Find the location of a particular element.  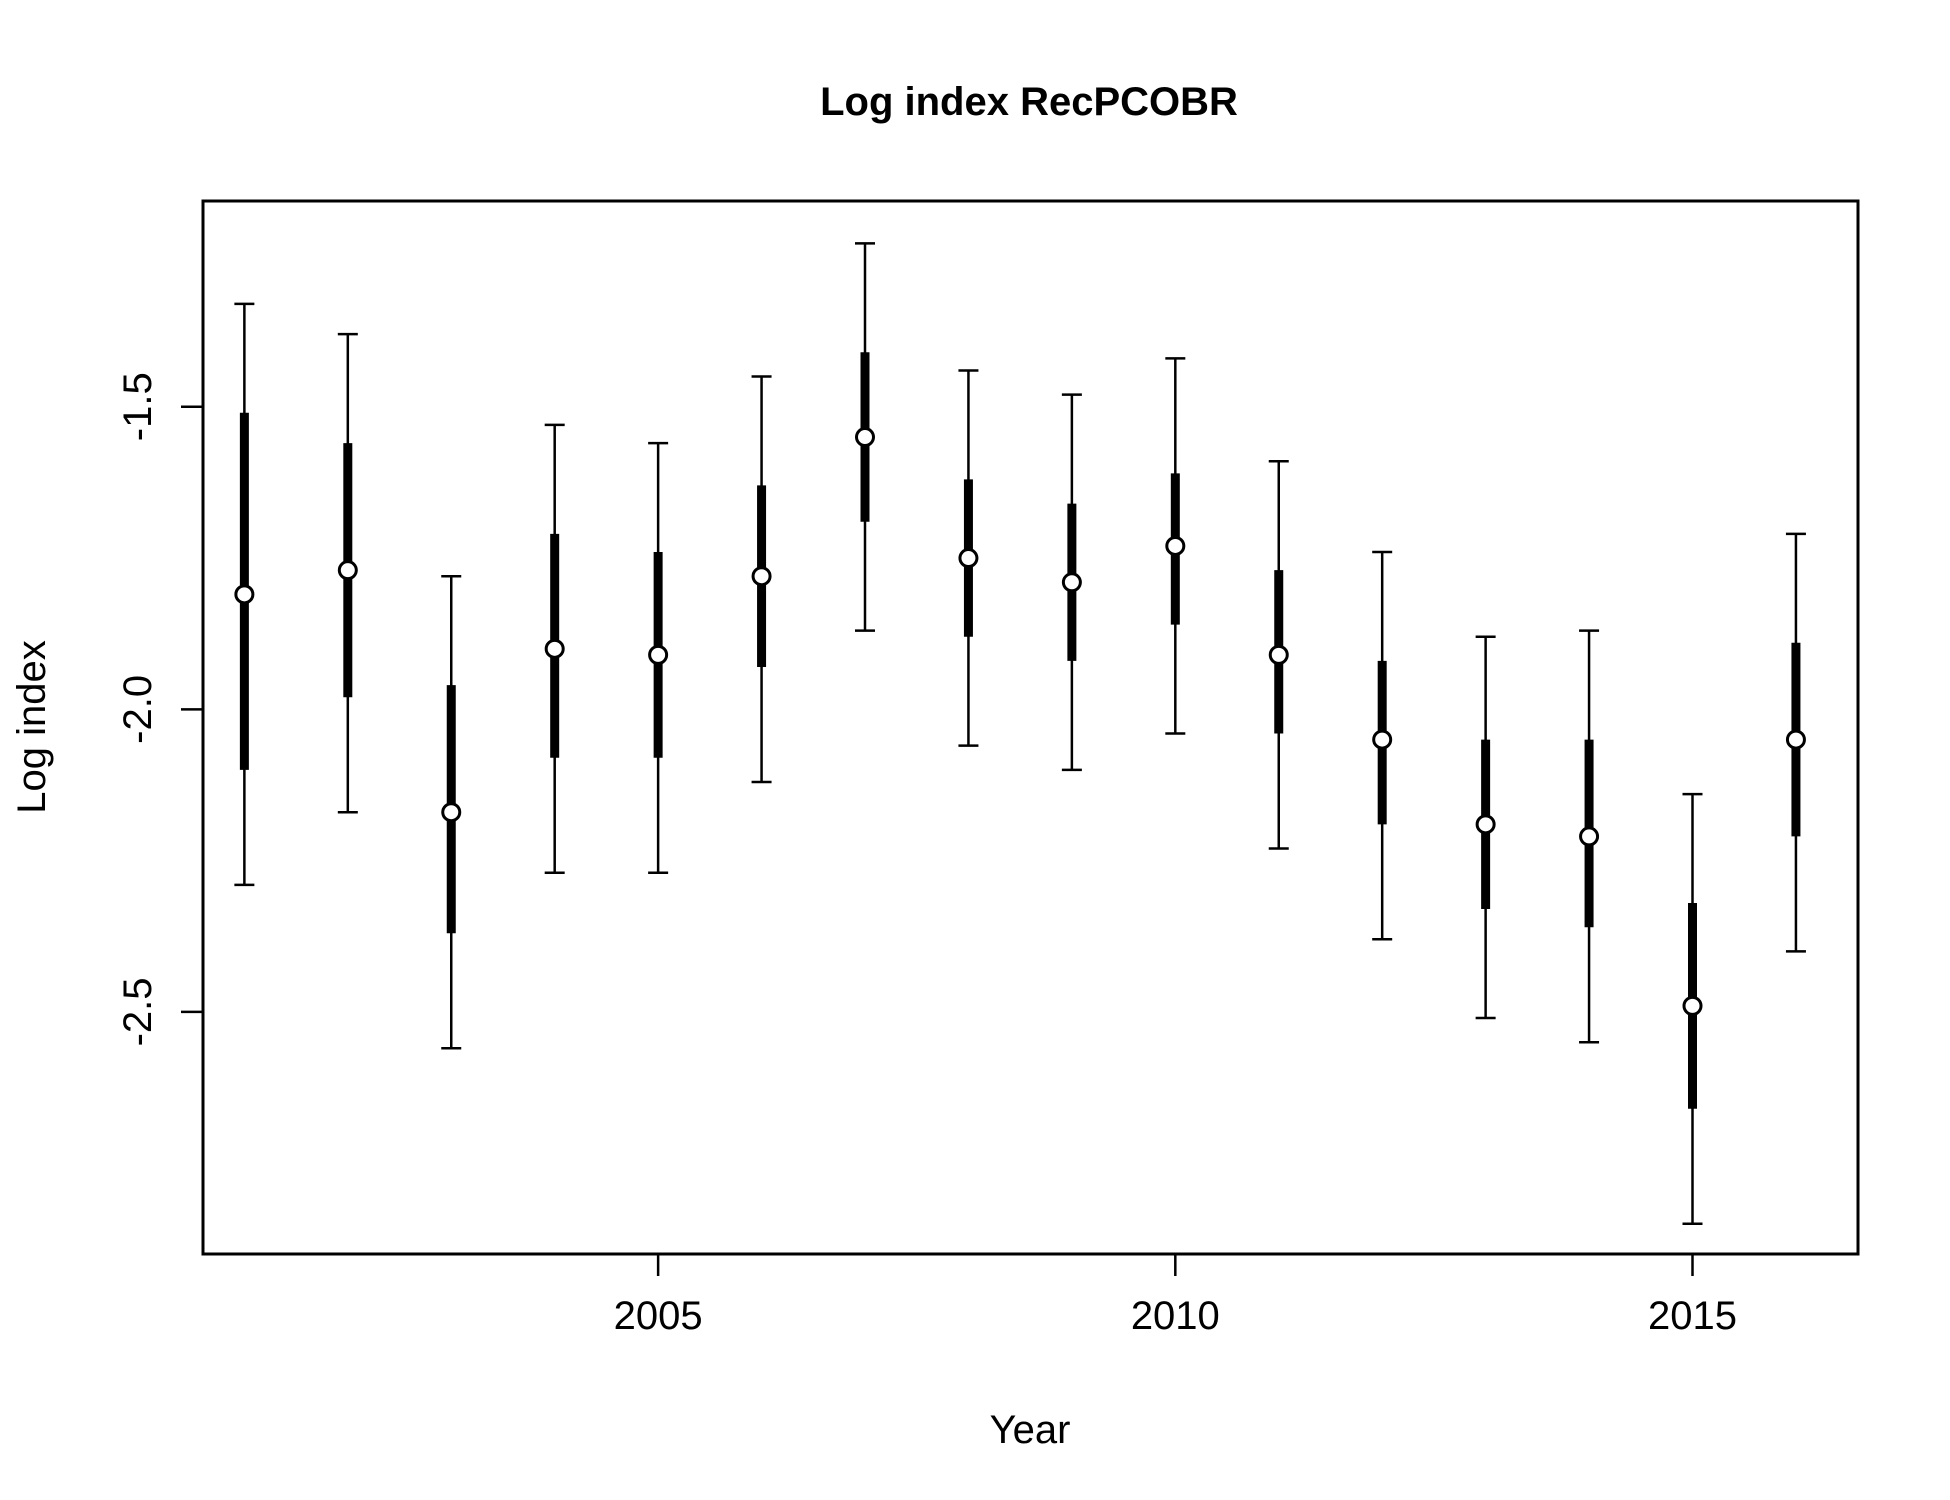

y-tick-label: -2.0 is located at coordinates (138, 709).